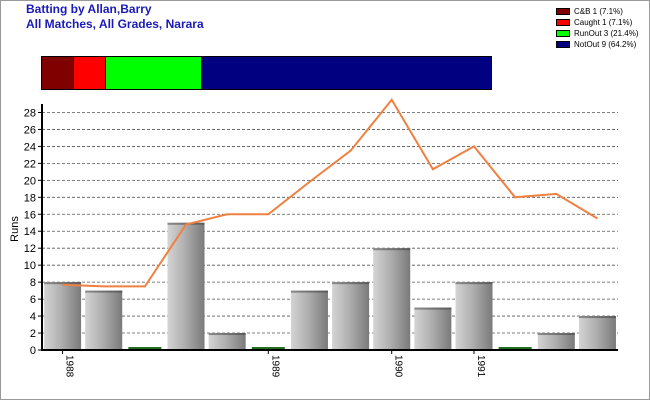 The width and height of the screenshot is (650, 400). Describe the element at coordinates (33, 334) in the screenshot. I see `y-tick-label: 2` at that location.